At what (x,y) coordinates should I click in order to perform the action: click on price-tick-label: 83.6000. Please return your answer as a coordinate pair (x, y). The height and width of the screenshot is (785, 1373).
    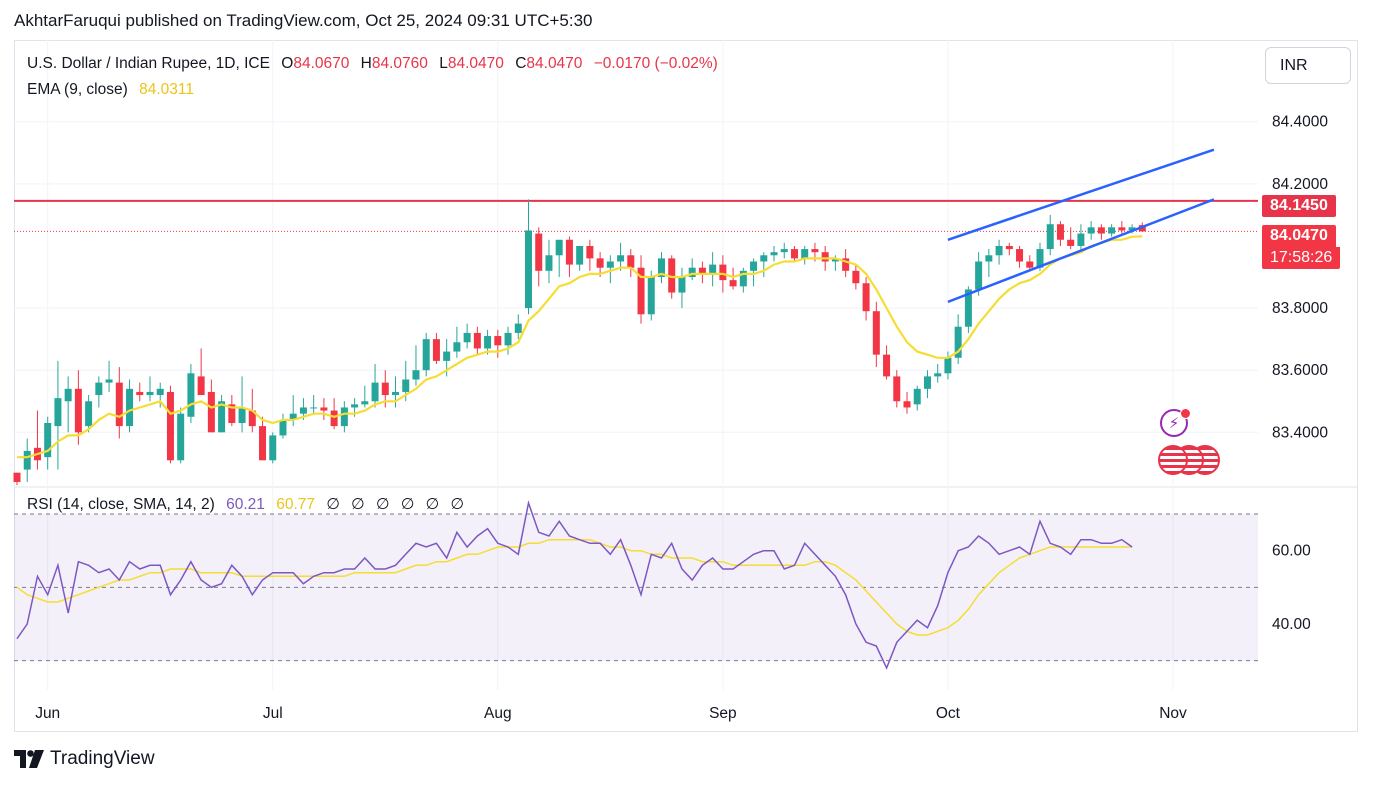
    Looking at the image, I should click on (1300, 370).